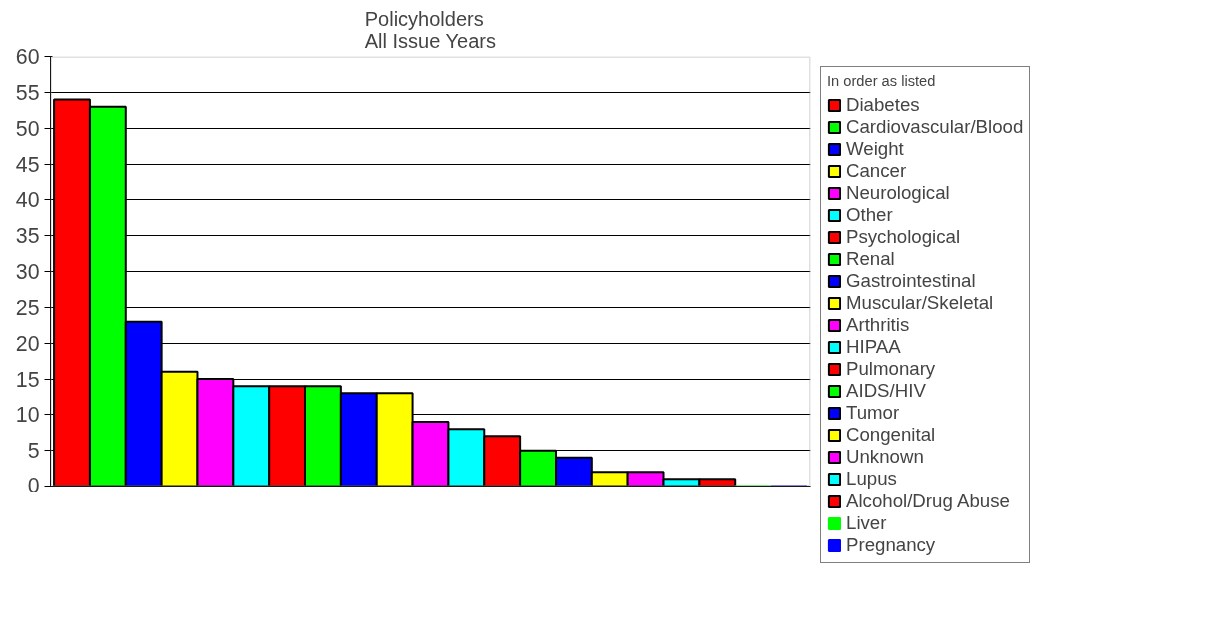 The height and width of the screenshot is (622, 1217). What do you see at coordinates (883, 105) in the screenshot?
I see `legend-label: Diabetes` at bounding box center [883, 105].